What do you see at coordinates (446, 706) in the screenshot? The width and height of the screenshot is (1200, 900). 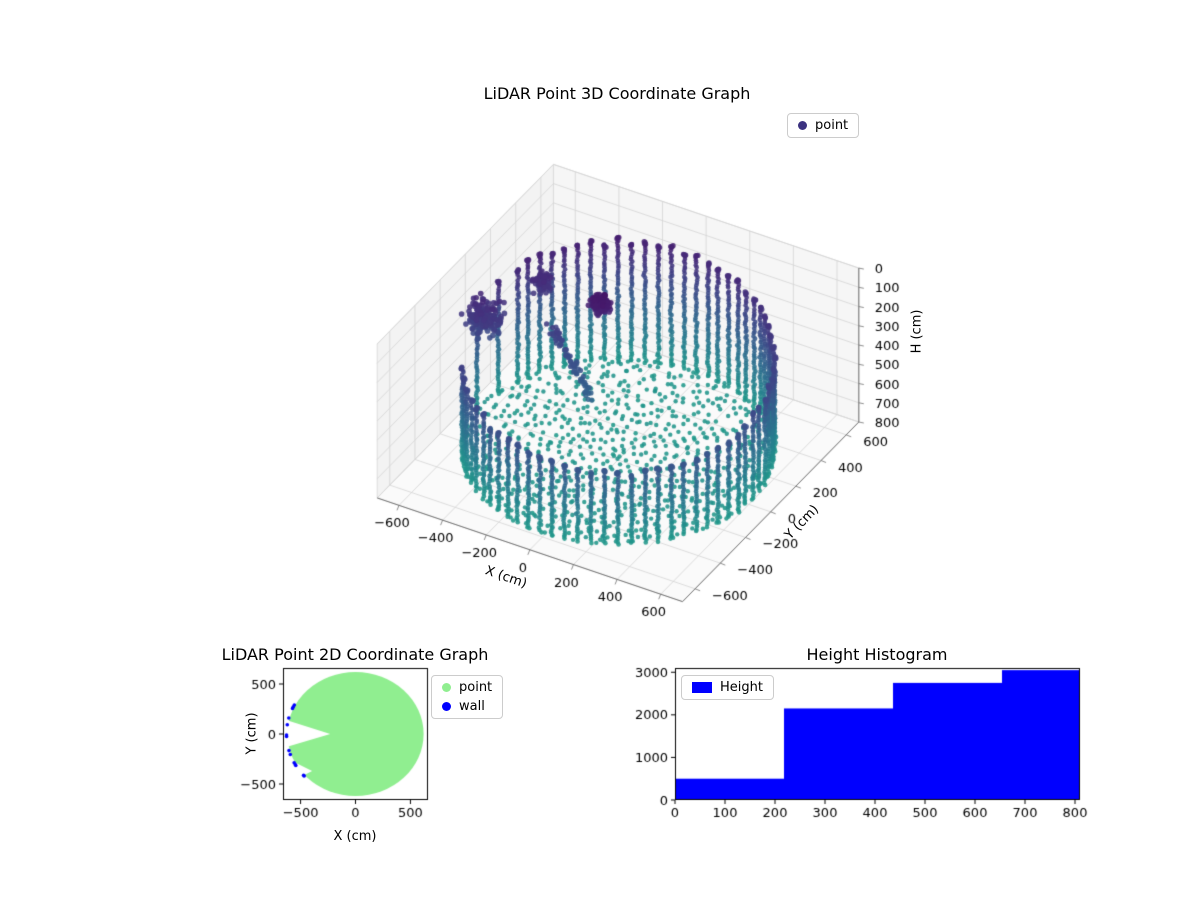 I see `wall-marker-icon` at bounding box center [446, 706].